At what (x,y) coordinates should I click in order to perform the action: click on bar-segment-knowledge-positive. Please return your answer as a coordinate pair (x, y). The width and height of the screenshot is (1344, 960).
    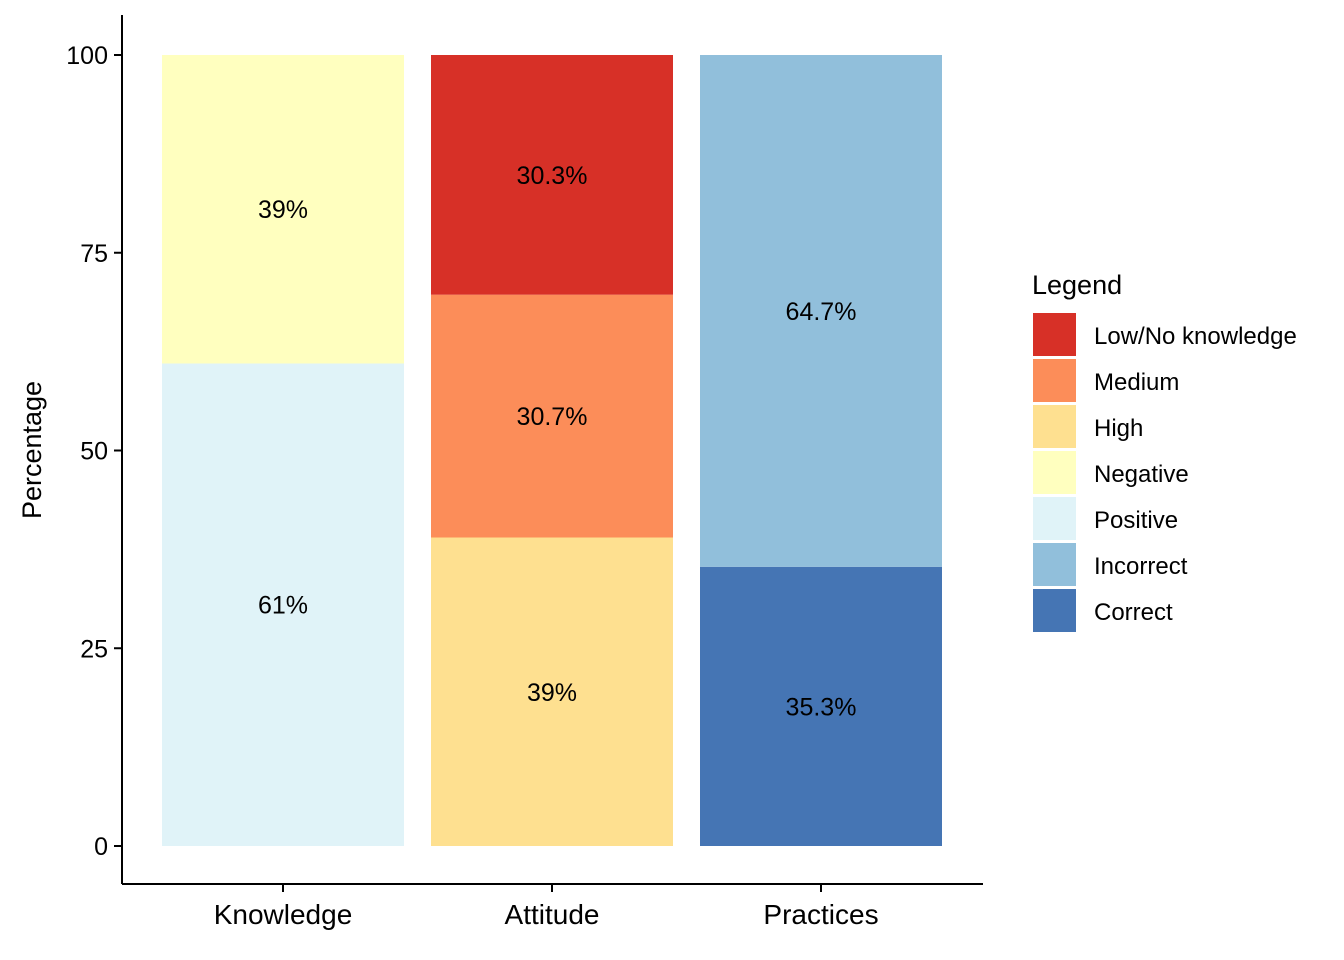
    Looking at the image, I should click on (283, 604).